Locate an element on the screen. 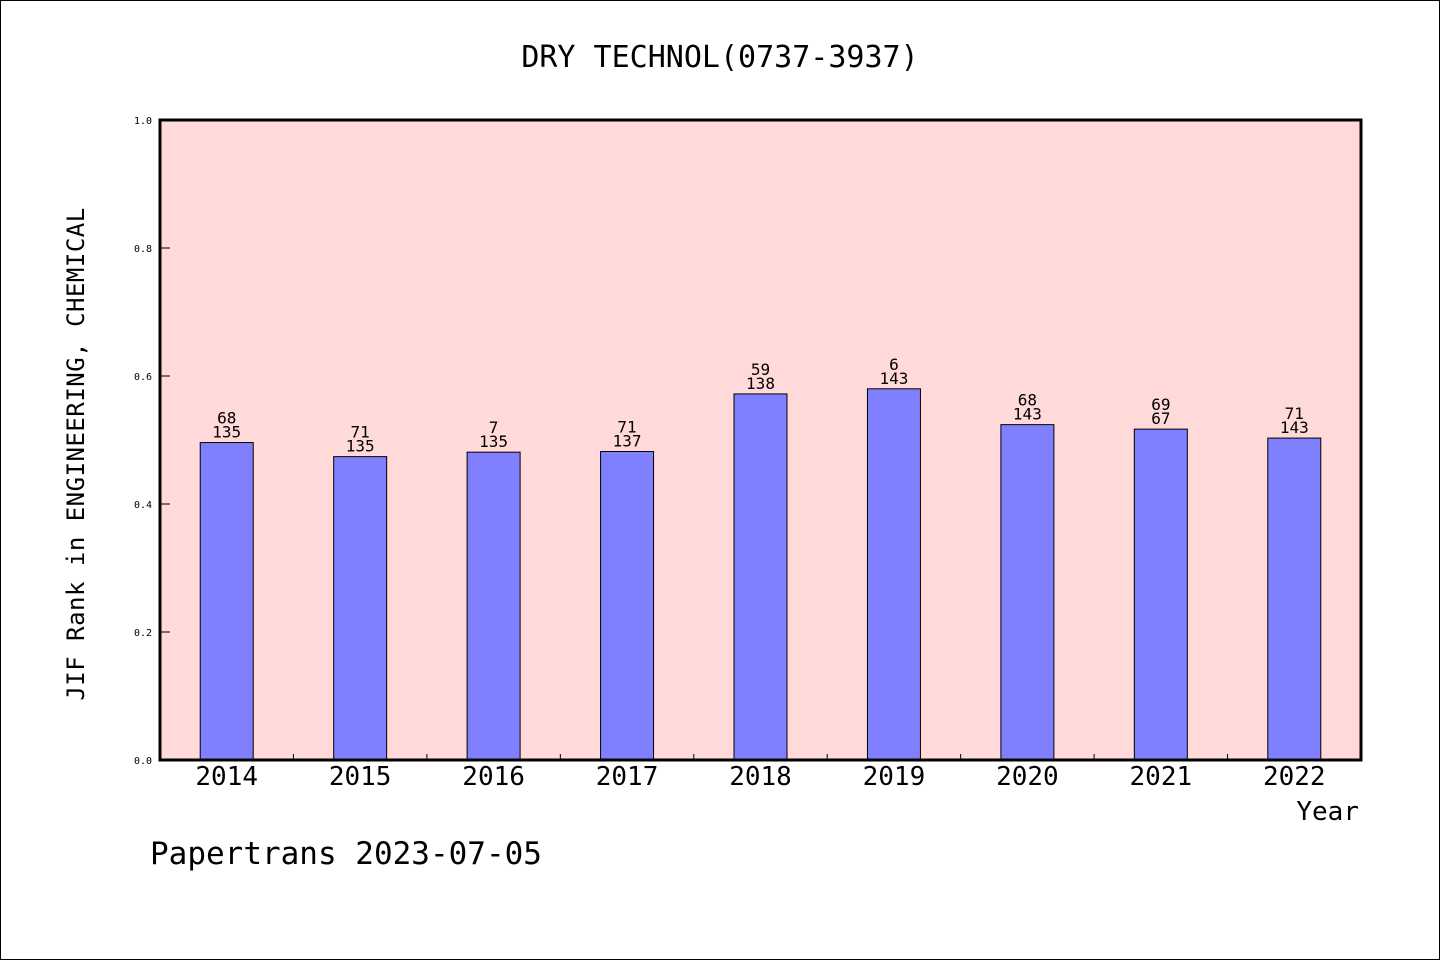 The image size is (1440, 960). bar-2018 is located at coordinates (760, 577).